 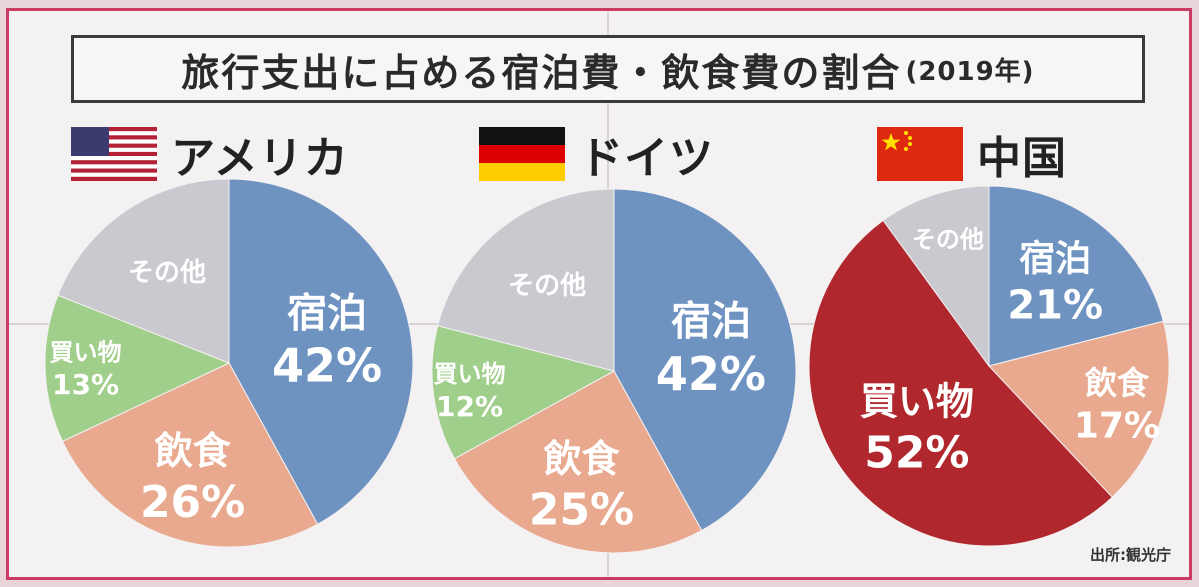 I want to click on country-header-germany: ドイツ, so click(x=596, y=154).